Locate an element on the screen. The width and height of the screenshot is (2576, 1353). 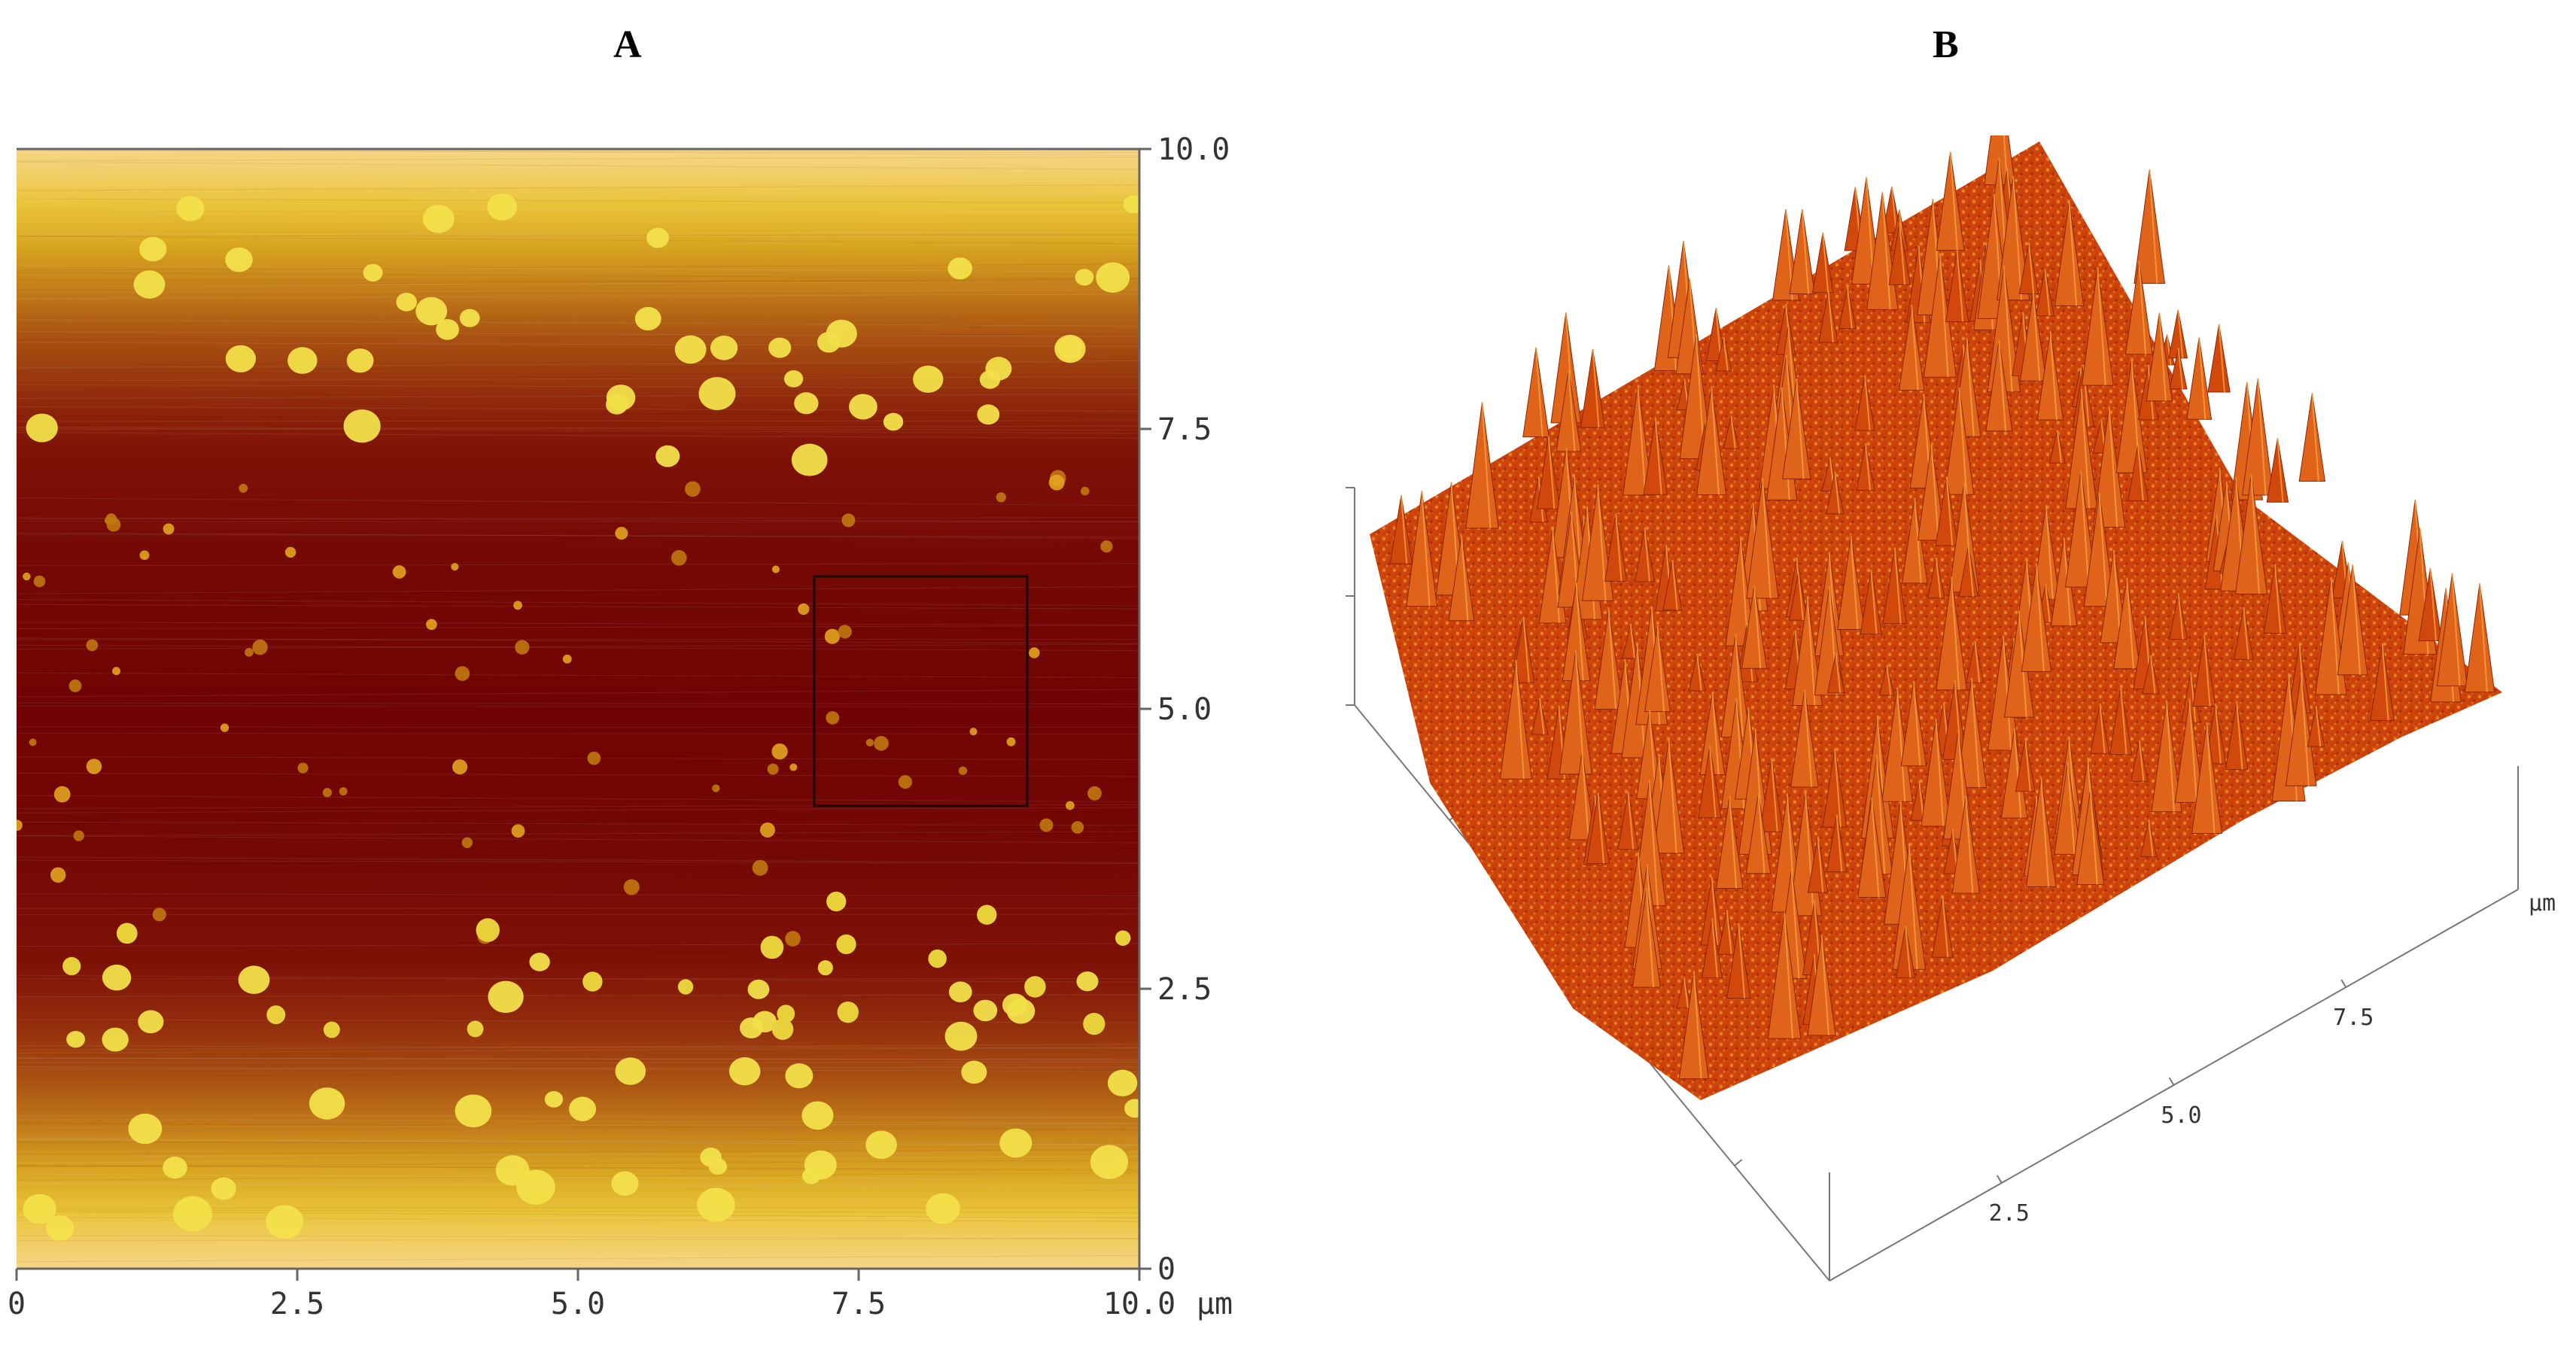
y-tick-label: 2.5 is located at coordinates (1184, 989).